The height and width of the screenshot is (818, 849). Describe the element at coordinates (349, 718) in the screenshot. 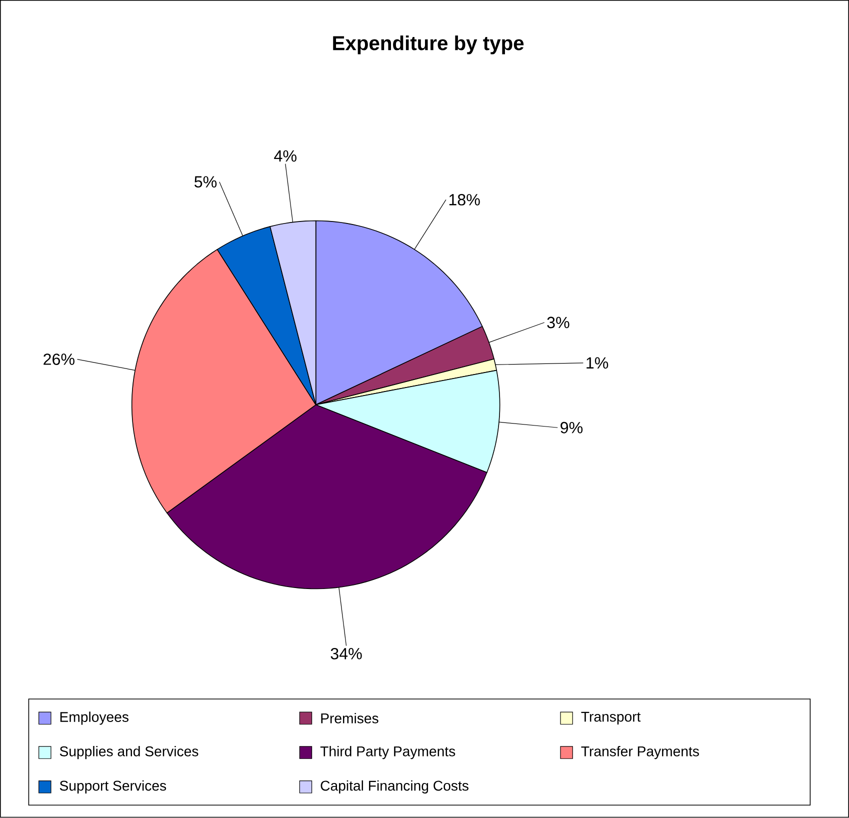

I see `legend-label: Premises` at that location.